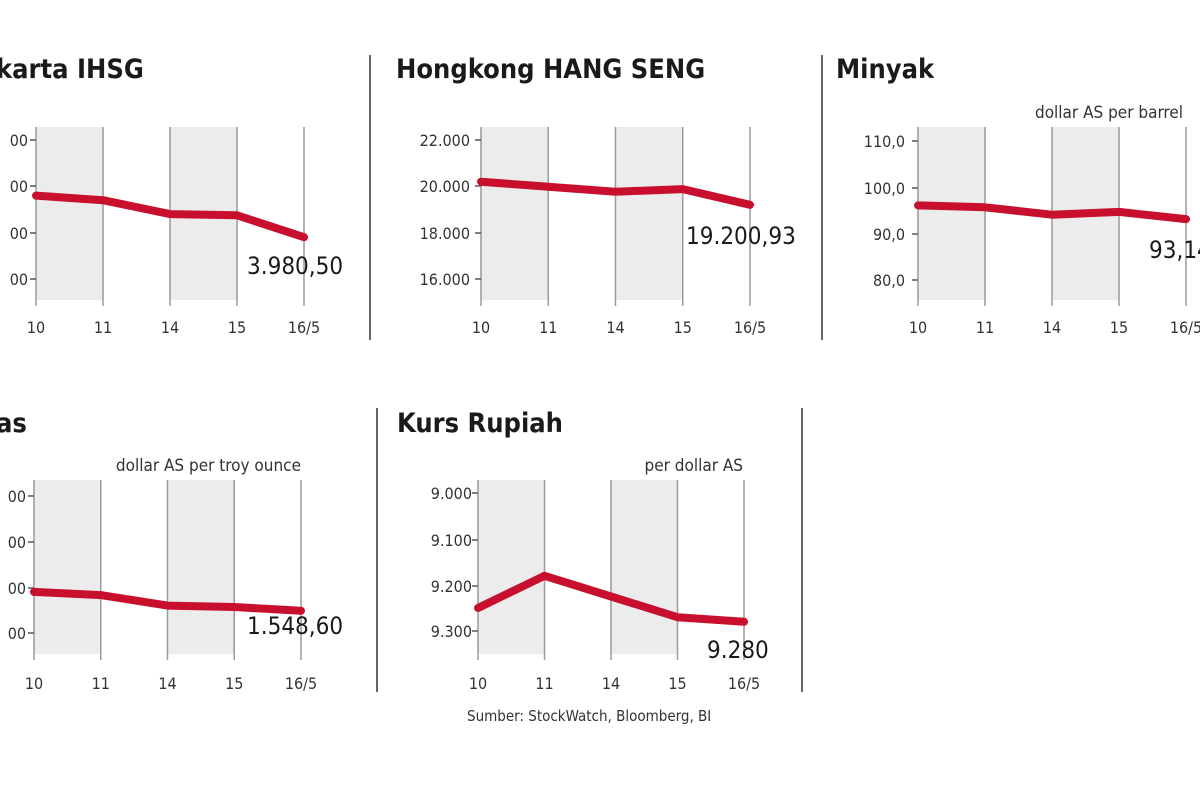 Image resolution: width=1200 pixels, height=800 pixels. I want to click on chart-title: as, so click(13, 423).